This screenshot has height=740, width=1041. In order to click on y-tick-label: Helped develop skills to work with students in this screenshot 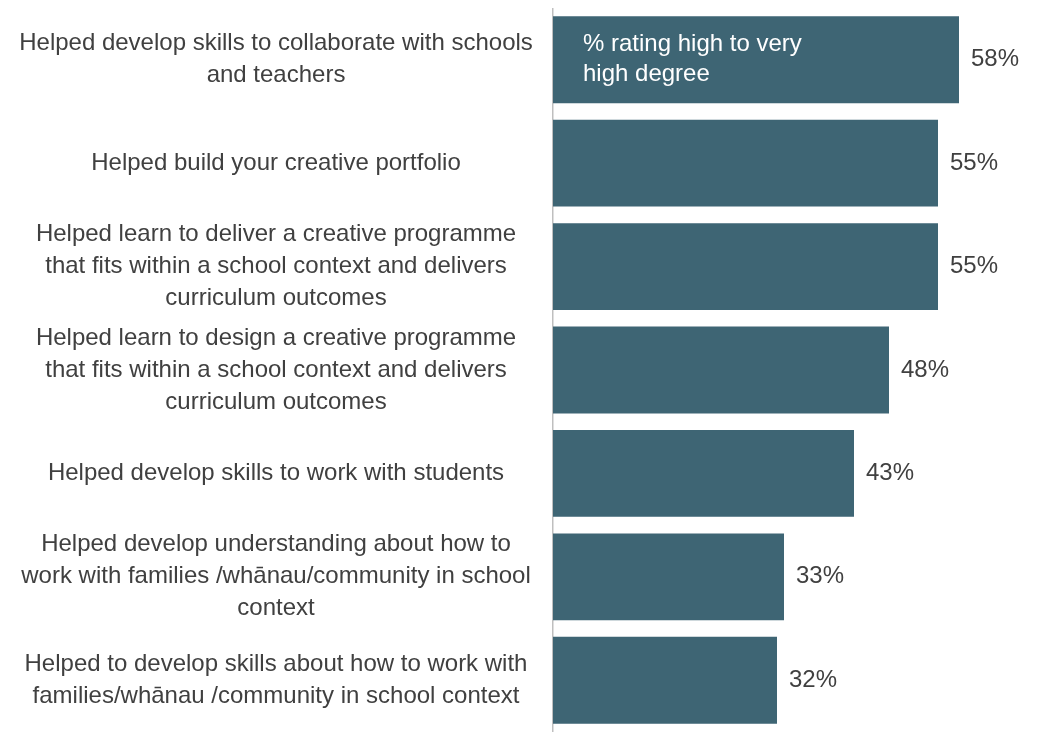, I will do `click(276, 472)`.